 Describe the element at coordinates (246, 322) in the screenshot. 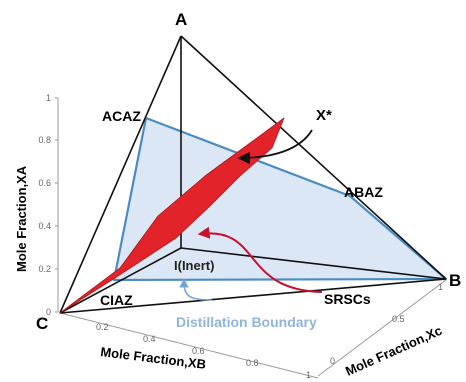

I see `distillation-boundary-label: Distillation Boundary` at that location.